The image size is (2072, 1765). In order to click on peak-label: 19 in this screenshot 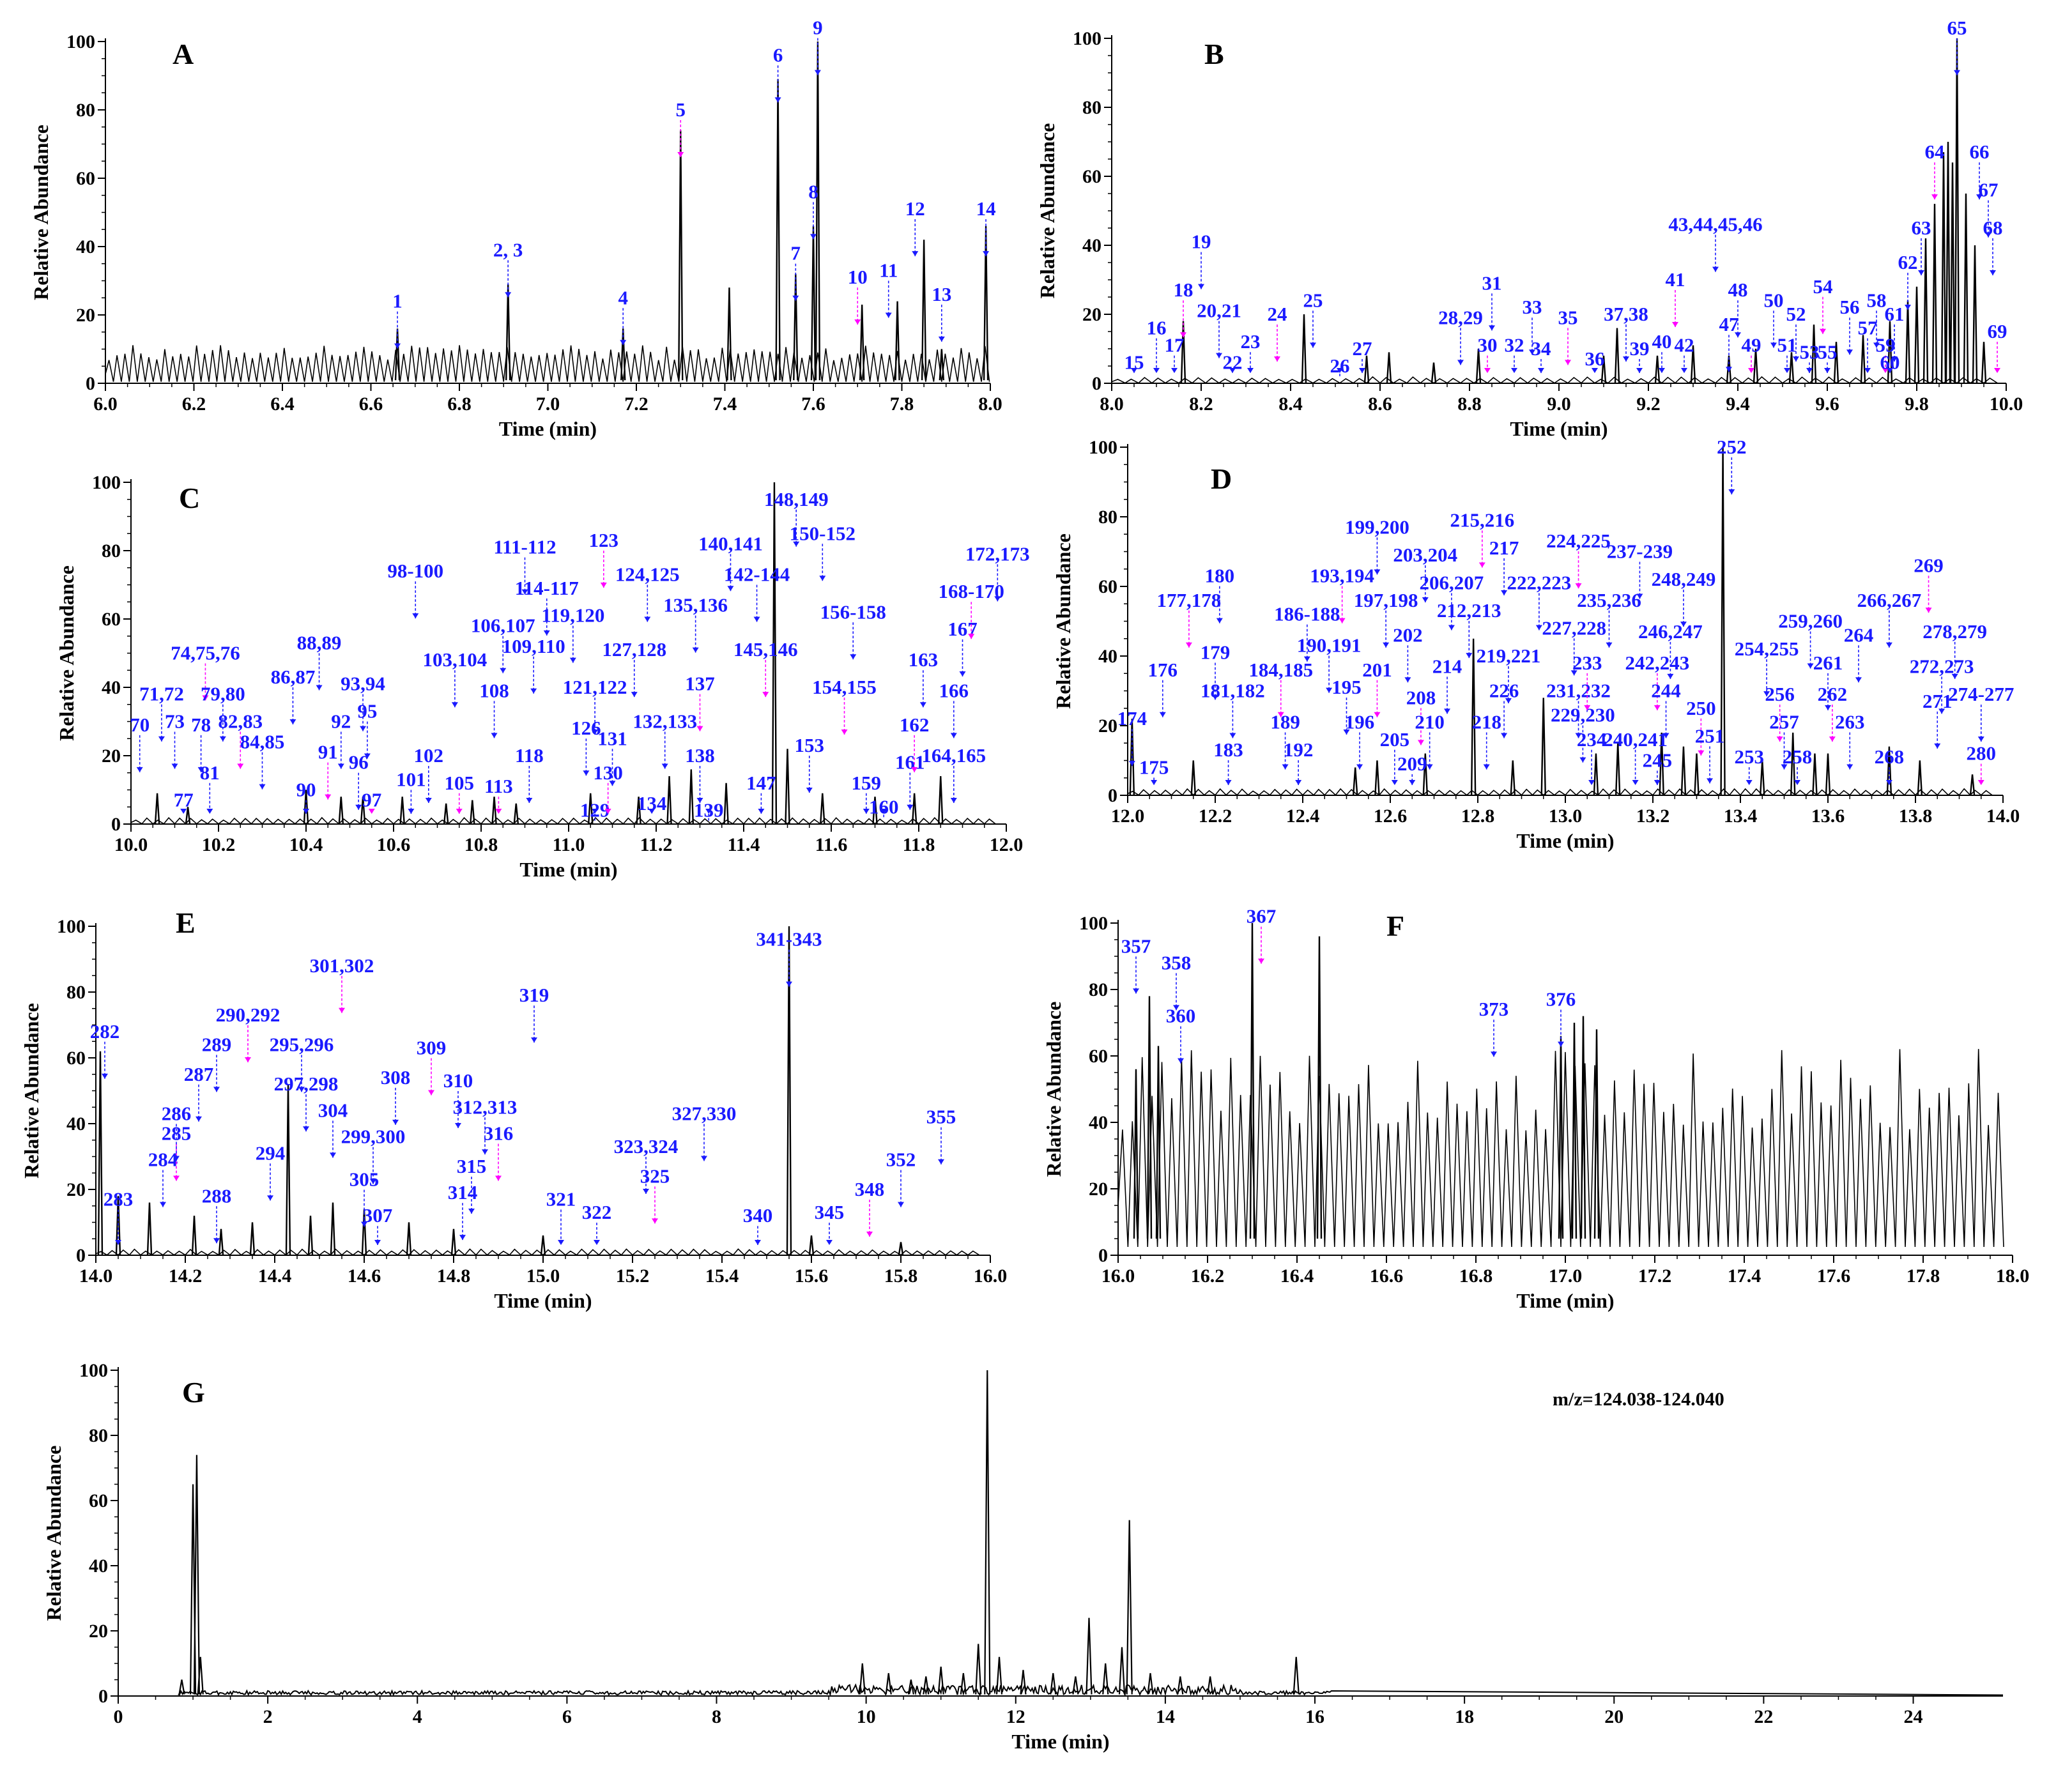, I will do `click(1201, 242)`.